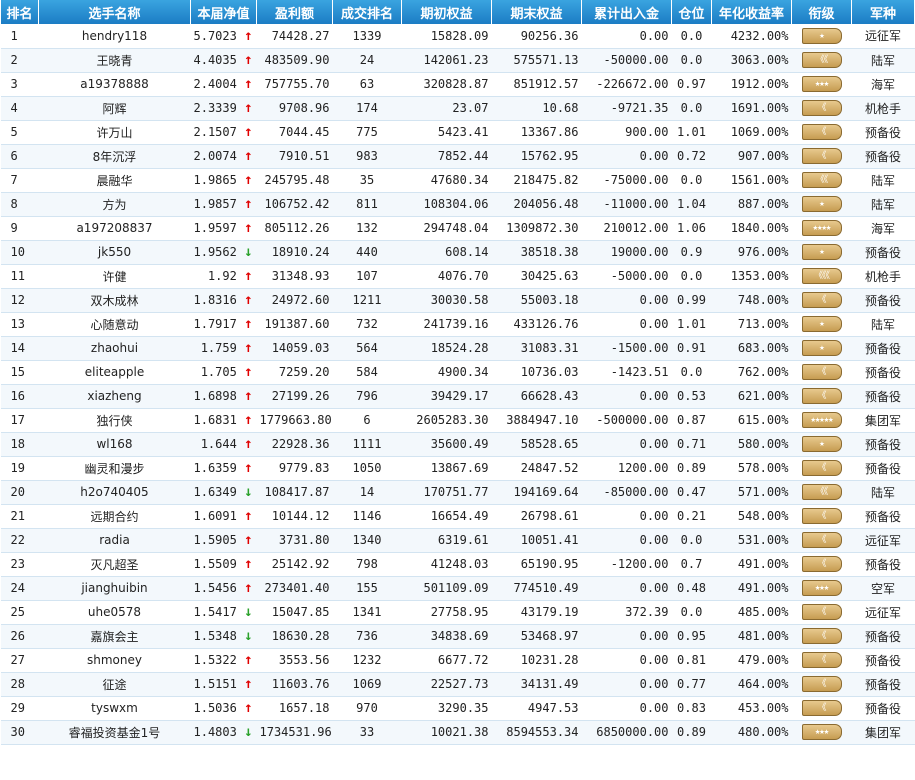 The width and height of the screenshot is (915, 780). I want to click on cash-flow-cell: -1200.00, so click(626, 564).